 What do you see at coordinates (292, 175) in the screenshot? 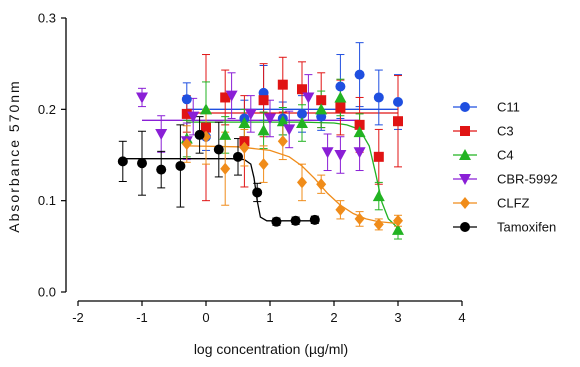
I see `fit-curve-c4` at bounding box center [292, 175].